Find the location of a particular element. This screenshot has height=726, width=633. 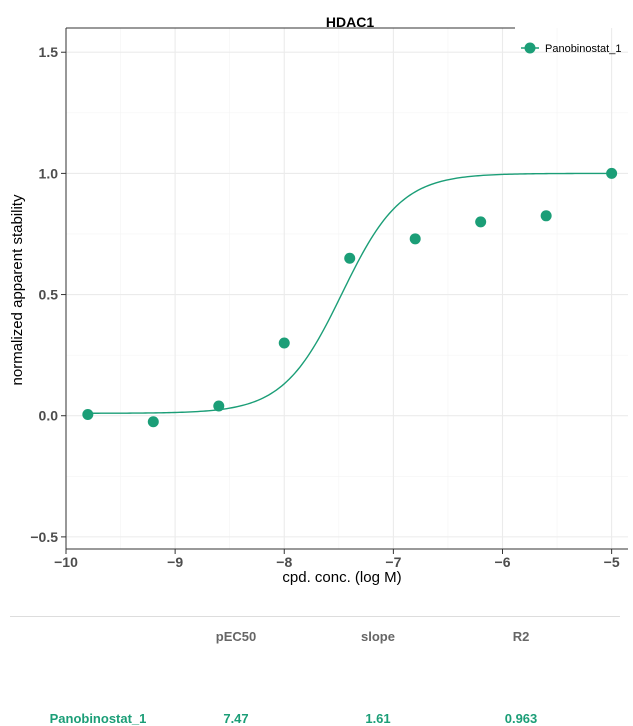

header-r2: R2 is located at coordinates (521, 636).